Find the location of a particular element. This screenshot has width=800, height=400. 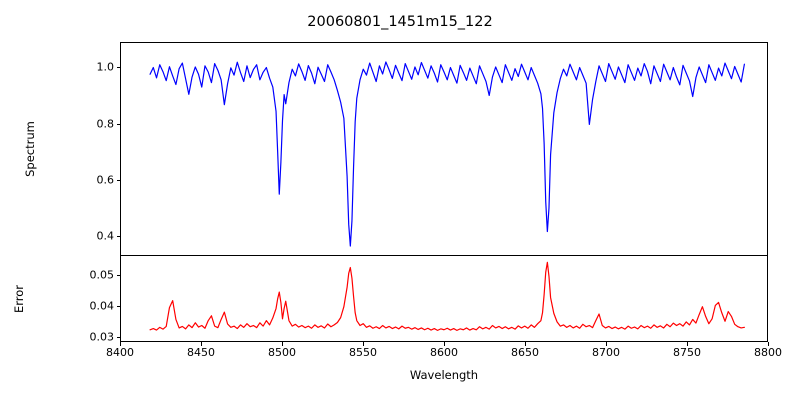

error-y-axis-label: Error is located at coordinates (19, 299).